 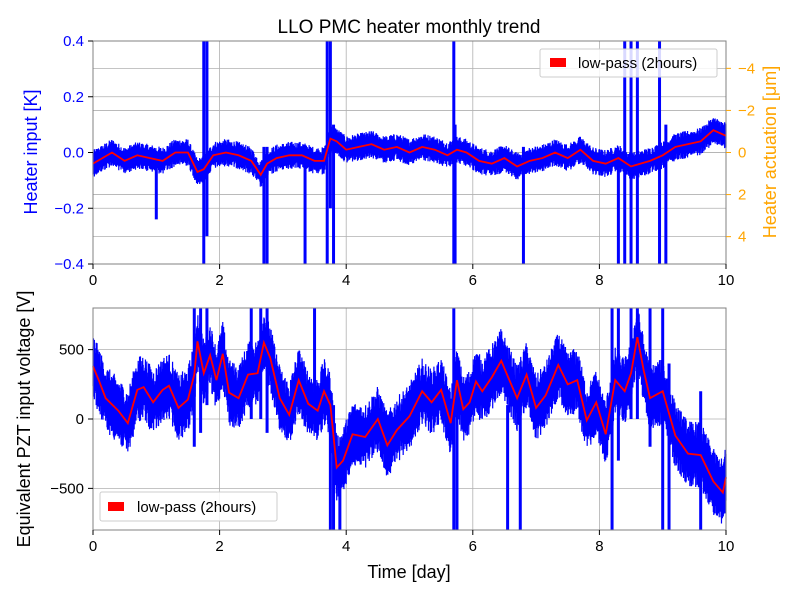 I want to click on bottom-x-axis-label: Time [day], so click(x=408, y=572).